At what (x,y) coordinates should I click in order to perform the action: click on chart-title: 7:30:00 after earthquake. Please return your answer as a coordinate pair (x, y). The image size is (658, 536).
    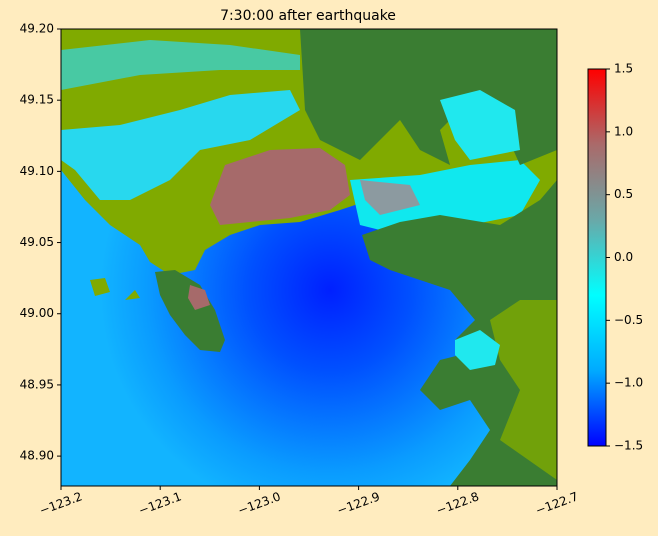
    Looking at the image, I should click on (308, 16).